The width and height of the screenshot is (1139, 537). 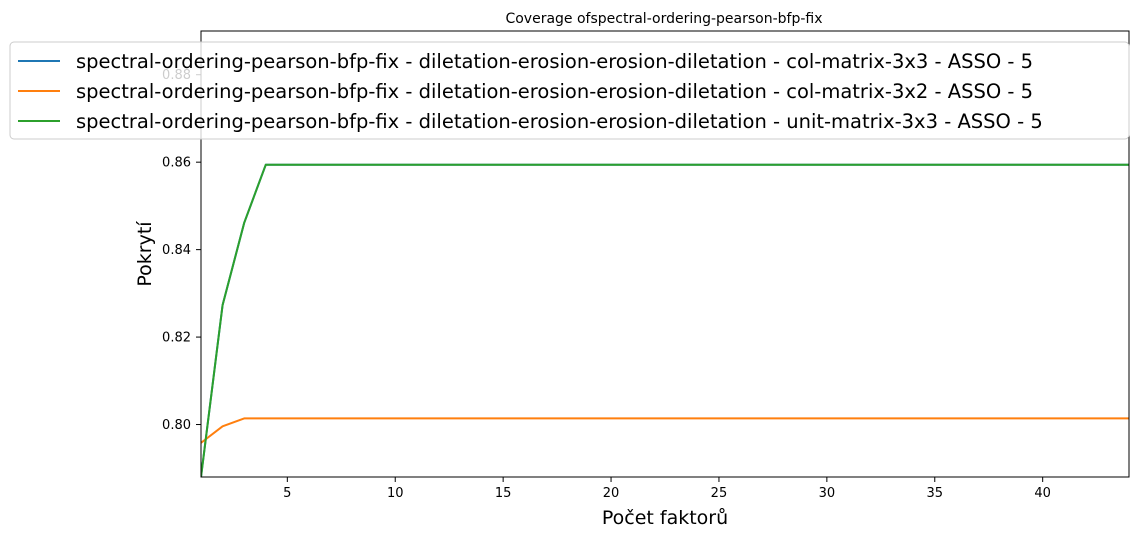 What do you see at coordinates (145, 254) in the screenshot?
I see `y-axis-label: Pokrytí` at bounding box center [145, 254].